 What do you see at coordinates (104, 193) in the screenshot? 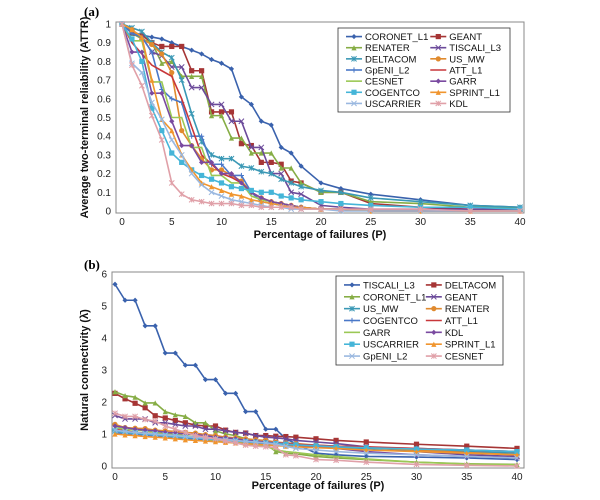
I see `y-tick-label: 0.1` at bounding box center [104, 193].